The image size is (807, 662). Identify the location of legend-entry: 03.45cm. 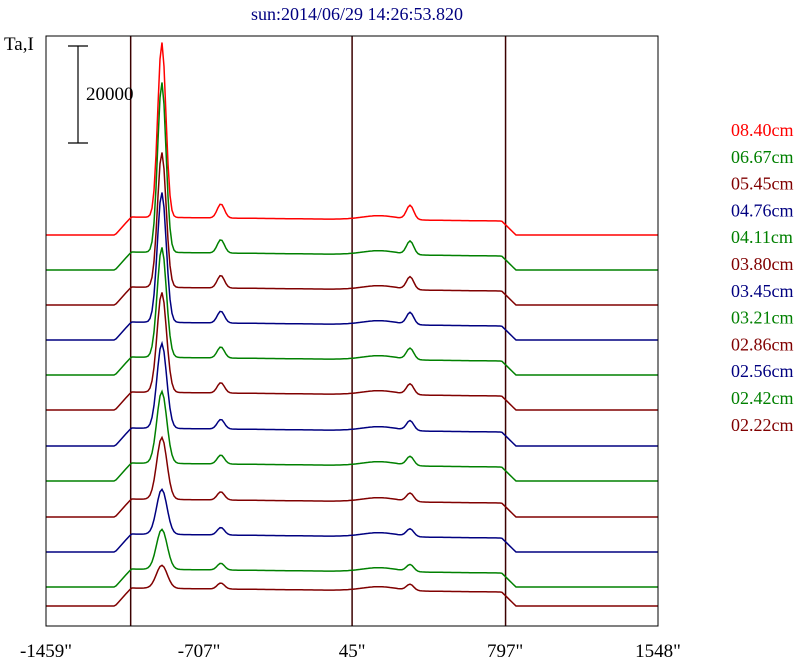
(762, 291).